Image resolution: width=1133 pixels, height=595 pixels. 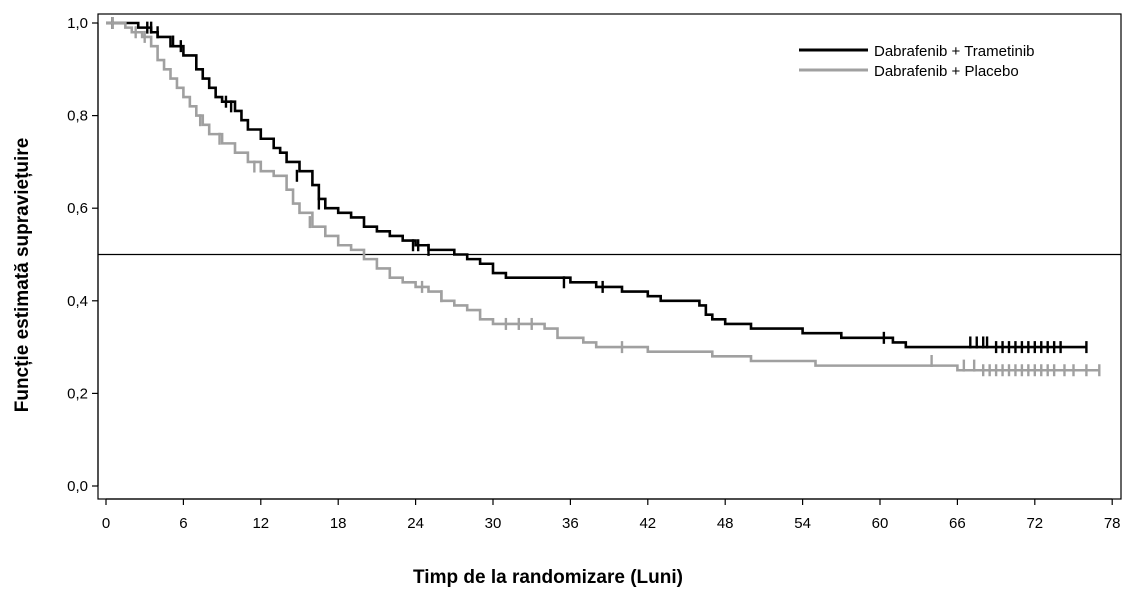 I want to click on y-tick-label: 0,4, so click(x=77, y=301).